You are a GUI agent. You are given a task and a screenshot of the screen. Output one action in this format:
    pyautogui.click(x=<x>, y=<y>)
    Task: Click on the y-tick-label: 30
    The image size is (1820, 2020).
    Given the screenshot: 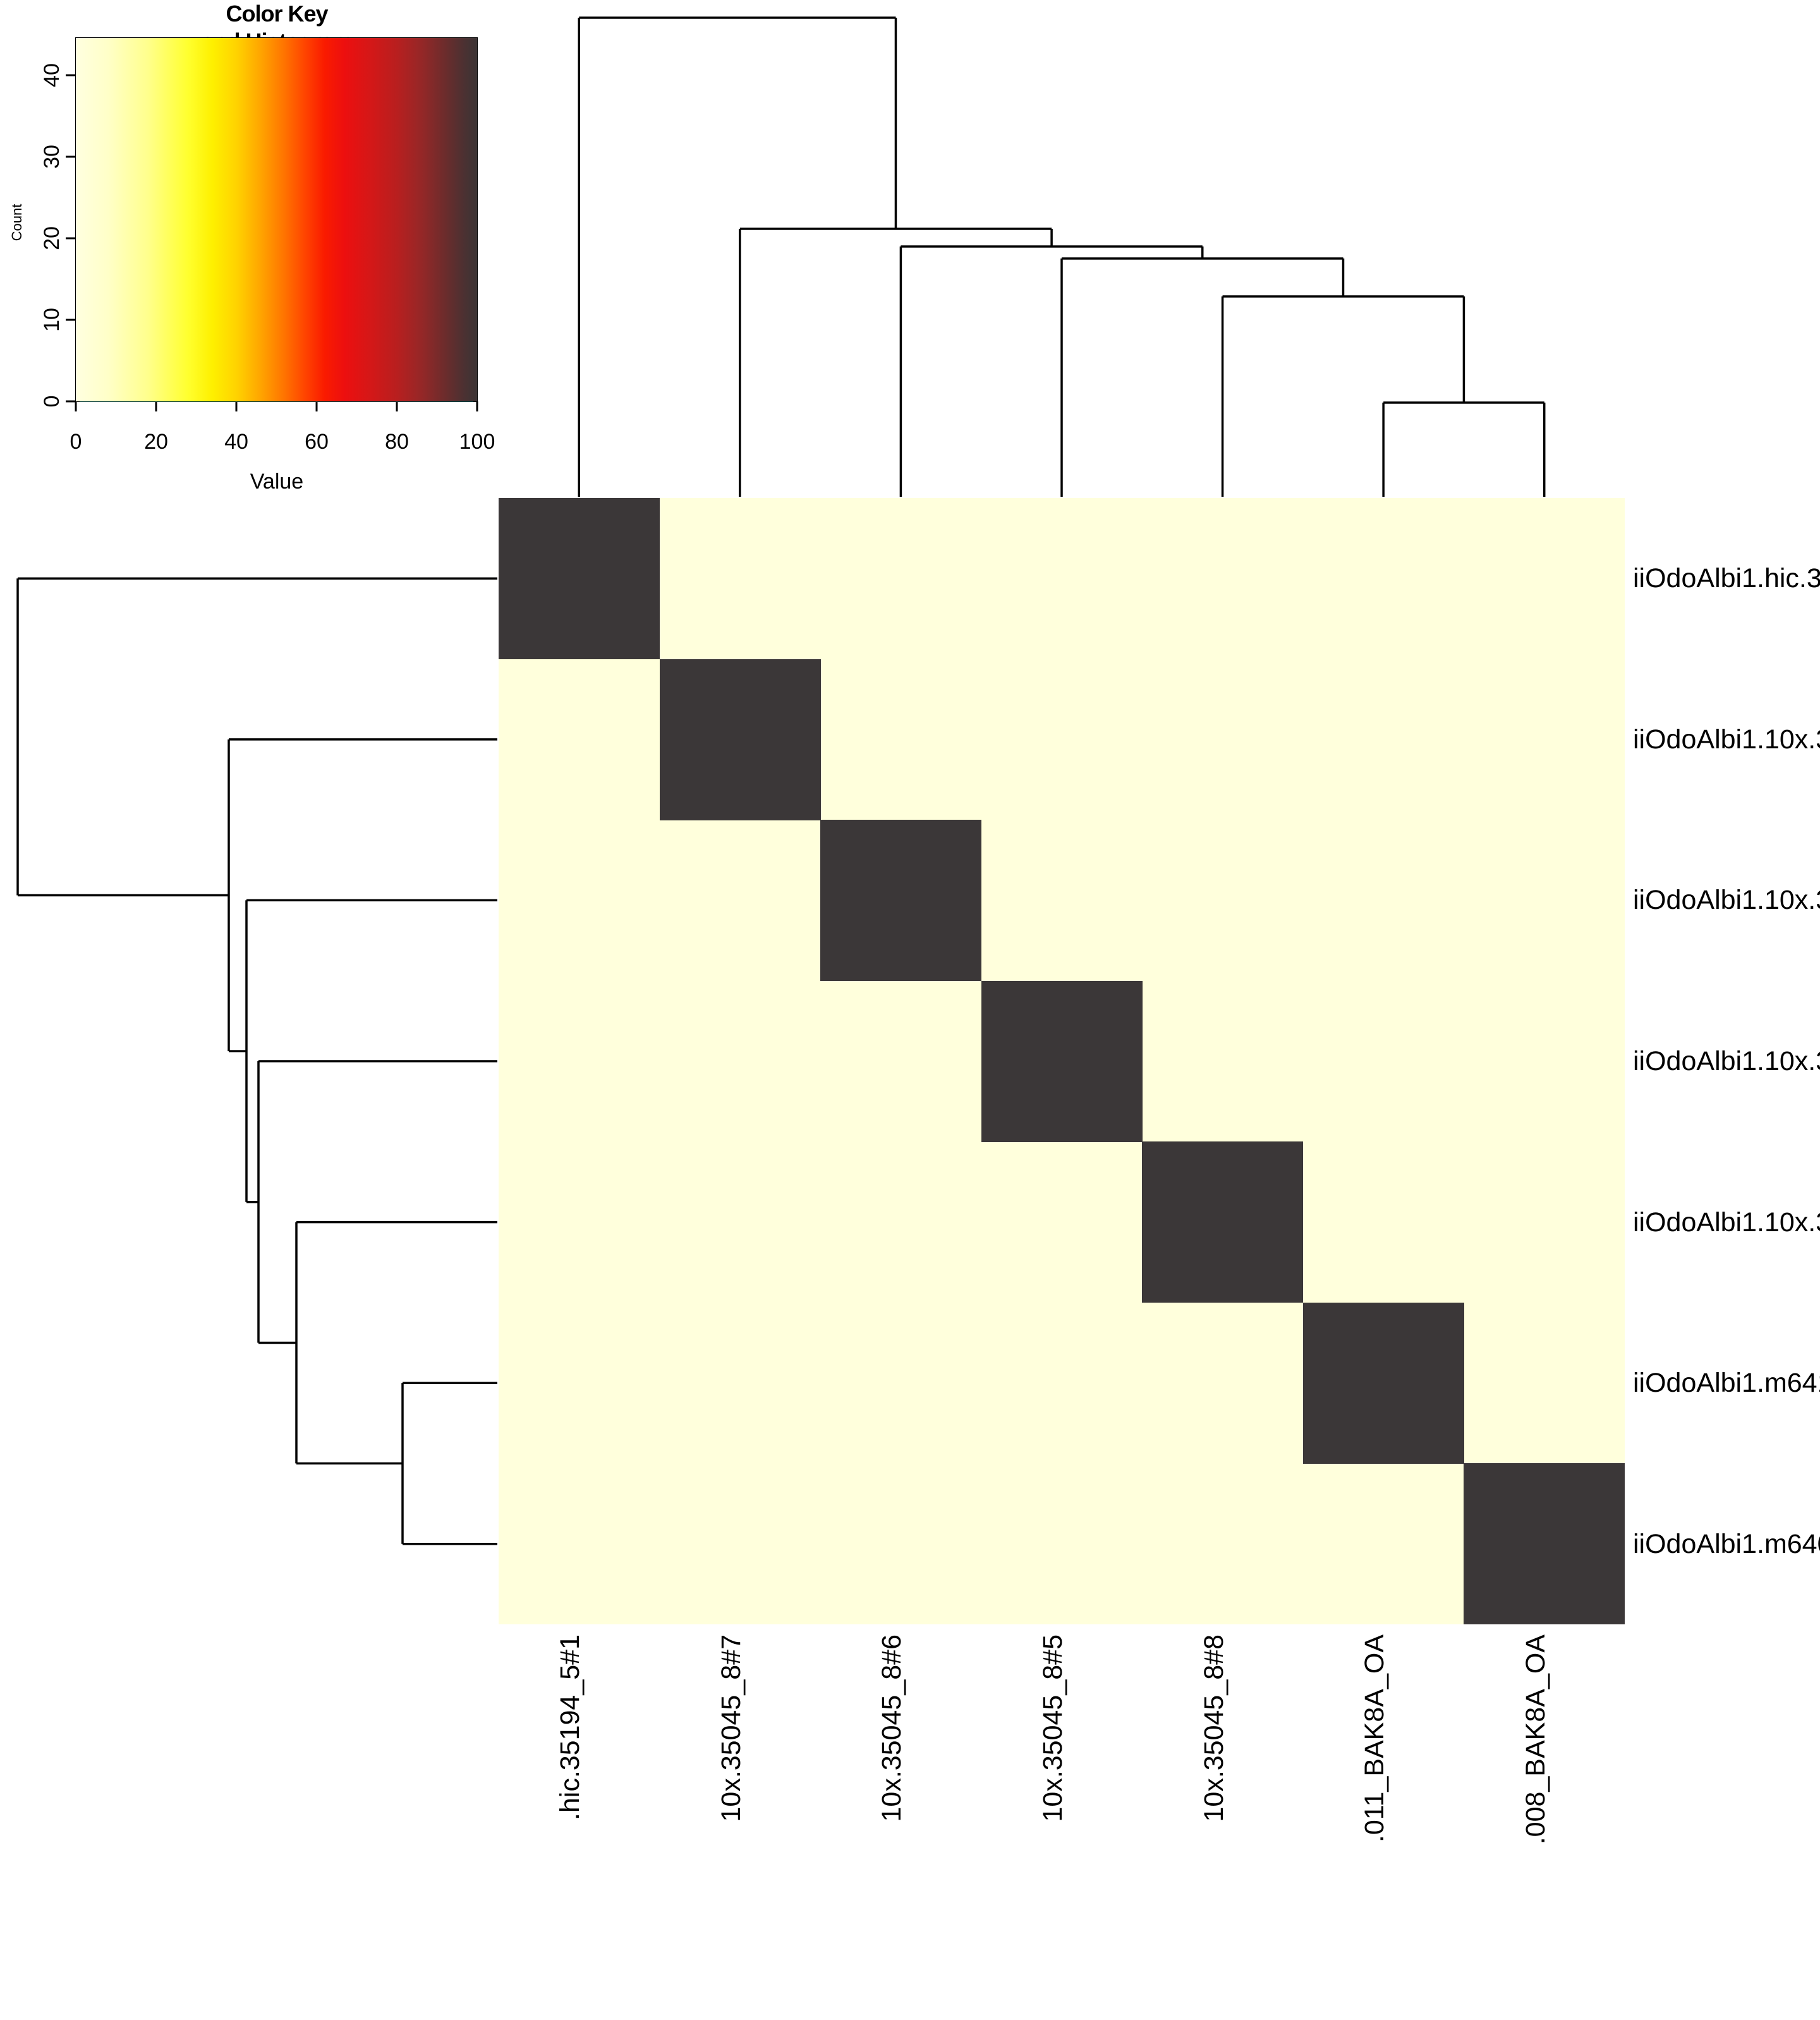 What is the action you would take?
    pyautogui.click(x=52, y=157)
    